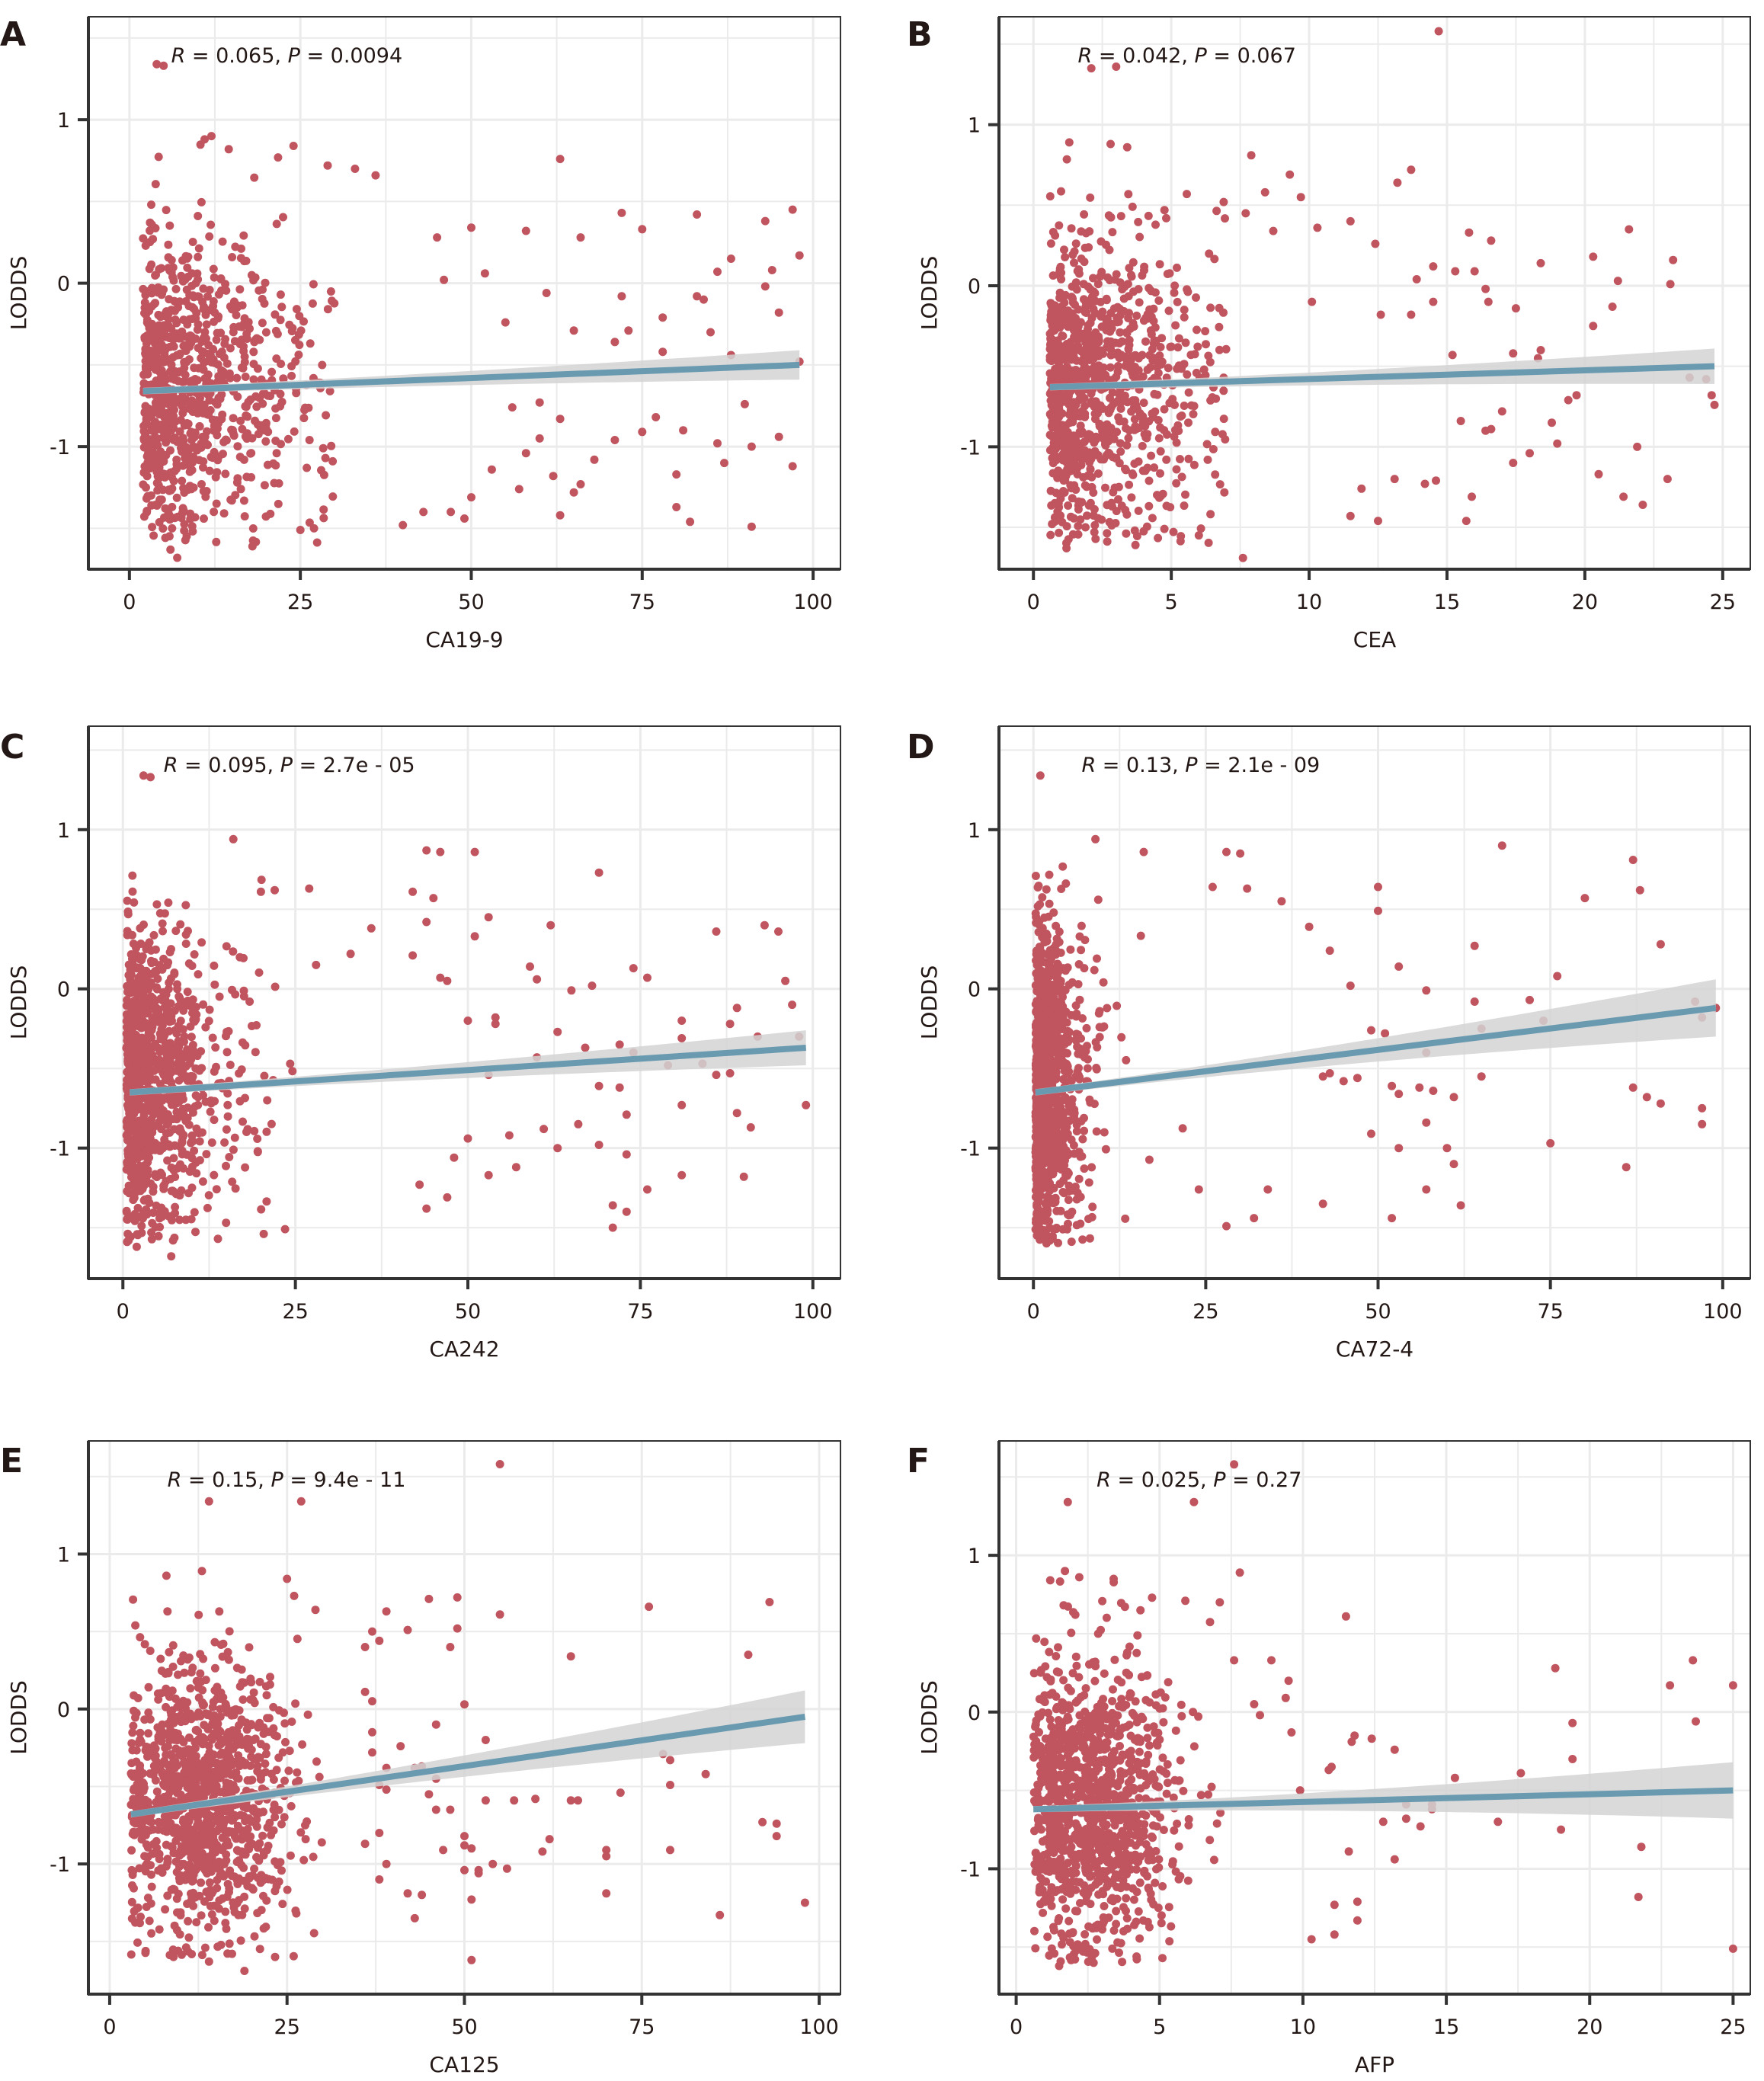  Describe the element at coordinates (1585, 603) in the screenshot. I see `x-tick-label: 20` at that location.